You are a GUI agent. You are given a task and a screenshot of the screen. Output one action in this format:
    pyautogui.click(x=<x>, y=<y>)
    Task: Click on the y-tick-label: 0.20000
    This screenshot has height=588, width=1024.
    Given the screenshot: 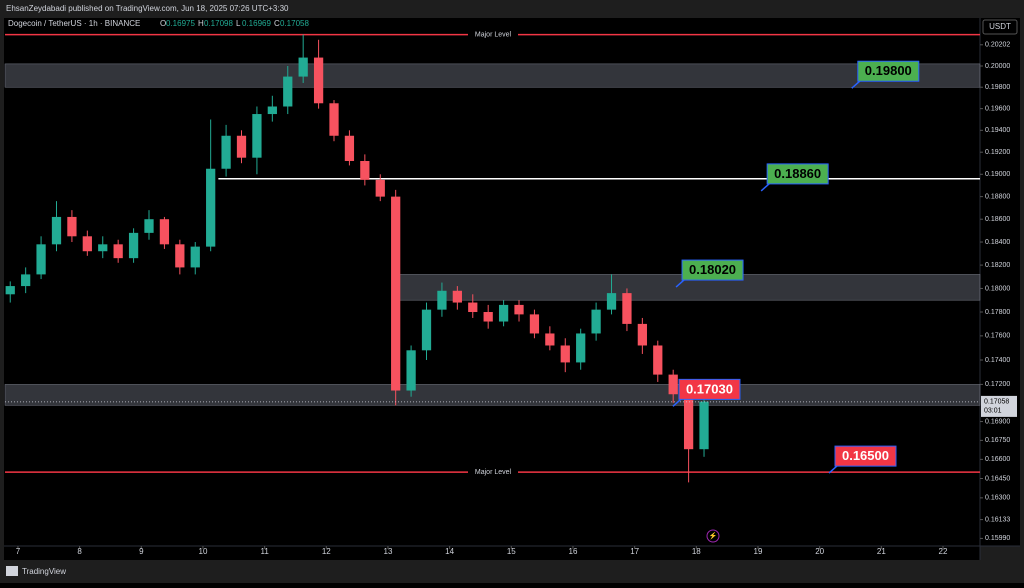 What is the action you would take?
    pyautogui.click(x=997, y=66)
    